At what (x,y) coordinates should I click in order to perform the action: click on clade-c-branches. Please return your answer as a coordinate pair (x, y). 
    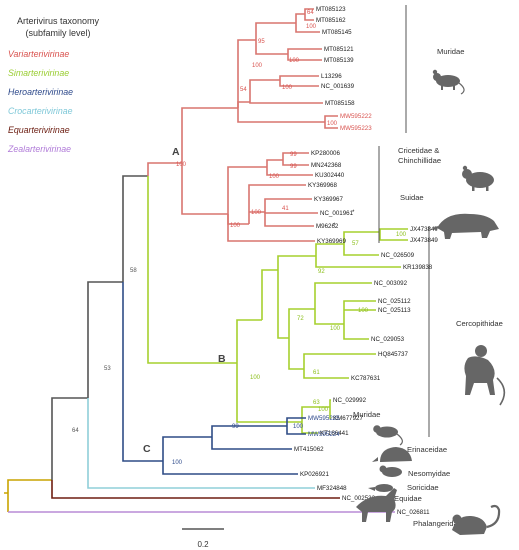
    Looking at the image, I should click on (234, 446).